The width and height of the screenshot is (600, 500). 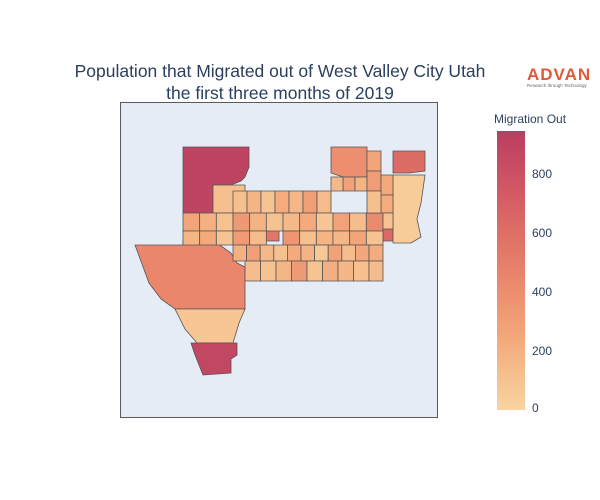 What do you see at coordinates (559, 74) in the screenshot?
I see `advan-logo-wordmark: ADVAN` at bounding box center [559, 74].